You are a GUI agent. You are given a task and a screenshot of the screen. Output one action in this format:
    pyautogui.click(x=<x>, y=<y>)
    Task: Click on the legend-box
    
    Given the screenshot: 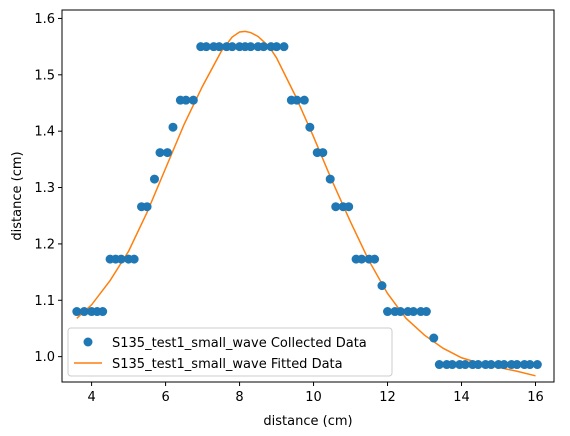 What is the action you would take?
    pyautogui.click(x=230, y=352)
    